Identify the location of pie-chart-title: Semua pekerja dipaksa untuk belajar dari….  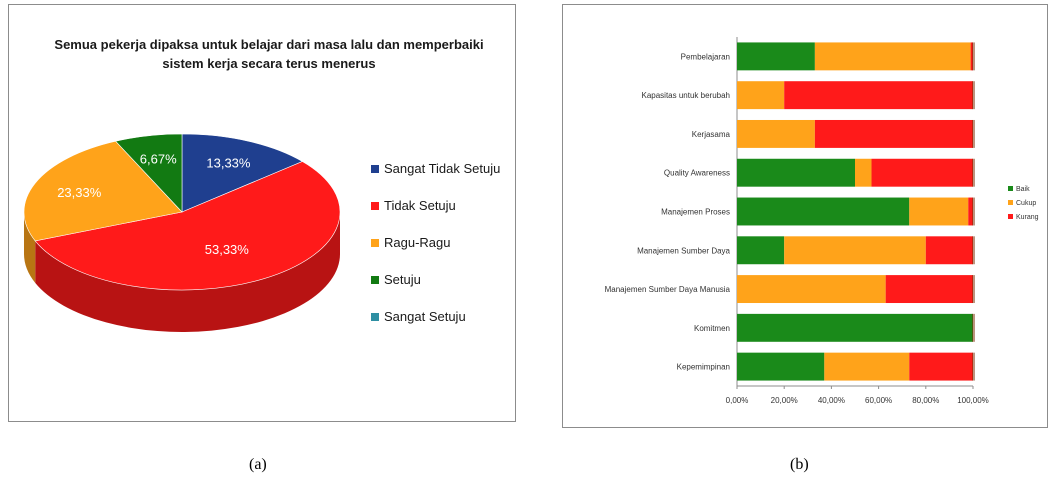
(269, 54).